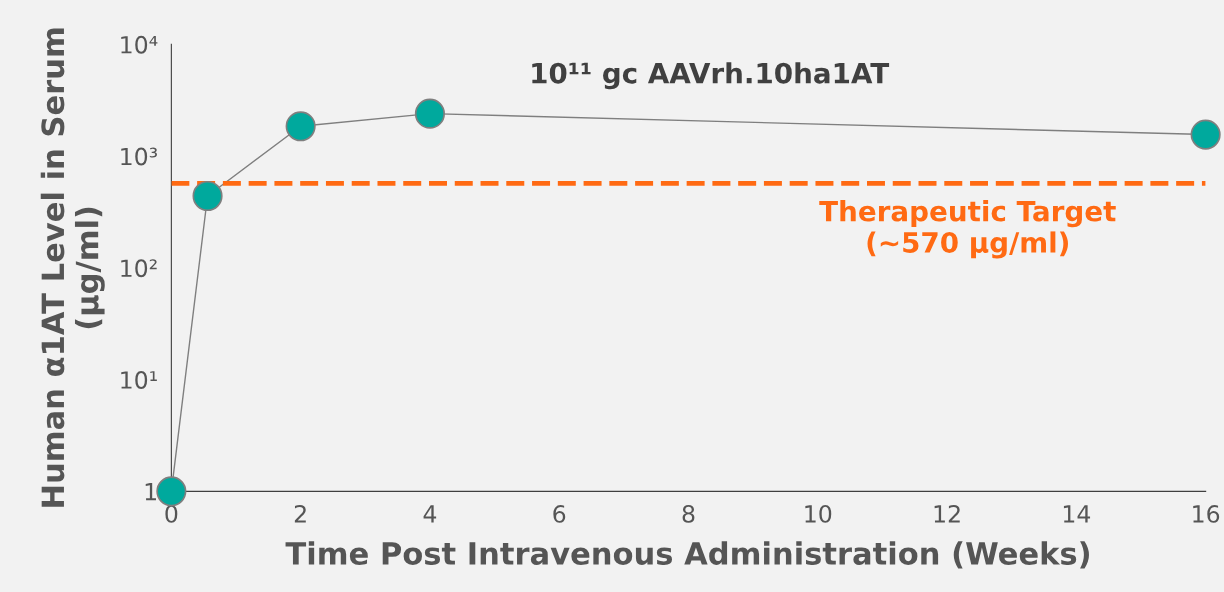  I want to click on x-tick-label: 14, so click(1077, 514).